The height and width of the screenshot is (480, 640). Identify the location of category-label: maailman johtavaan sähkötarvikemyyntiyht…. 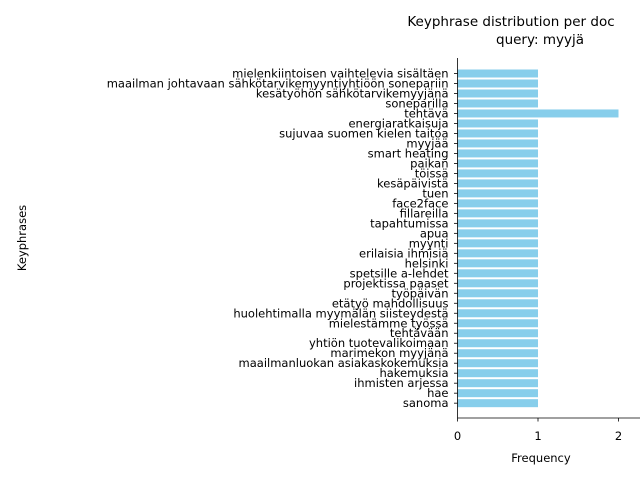
(278, 83).